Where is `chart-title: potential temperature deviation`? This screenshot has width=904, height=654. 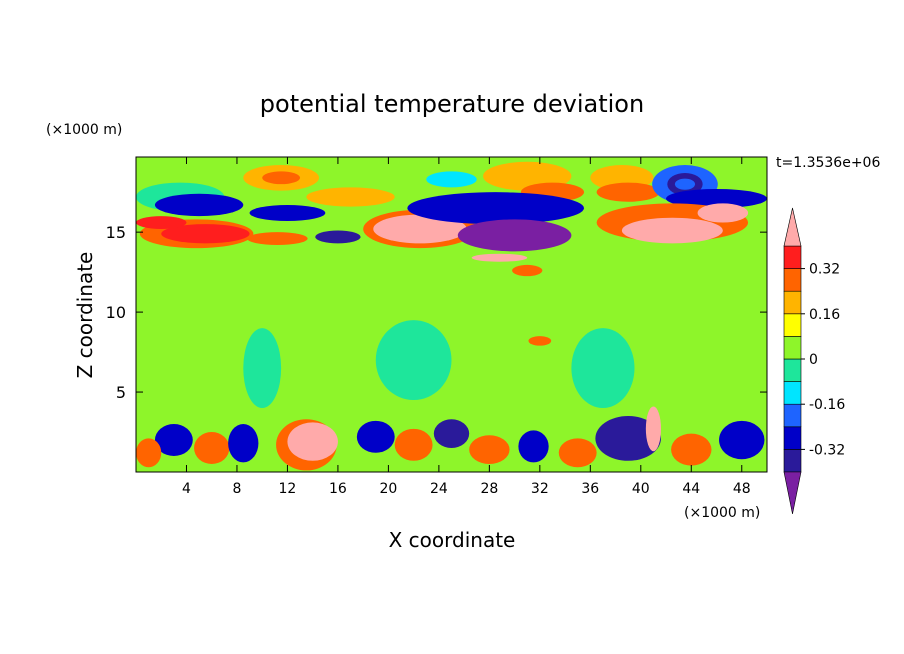 chart-title: potential temperature deviation is located at coordinates (452, 104).